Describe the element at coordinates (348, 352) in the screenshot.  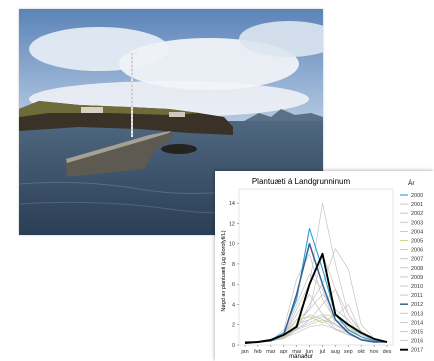
I see `x-tick-label: sep` at that location.